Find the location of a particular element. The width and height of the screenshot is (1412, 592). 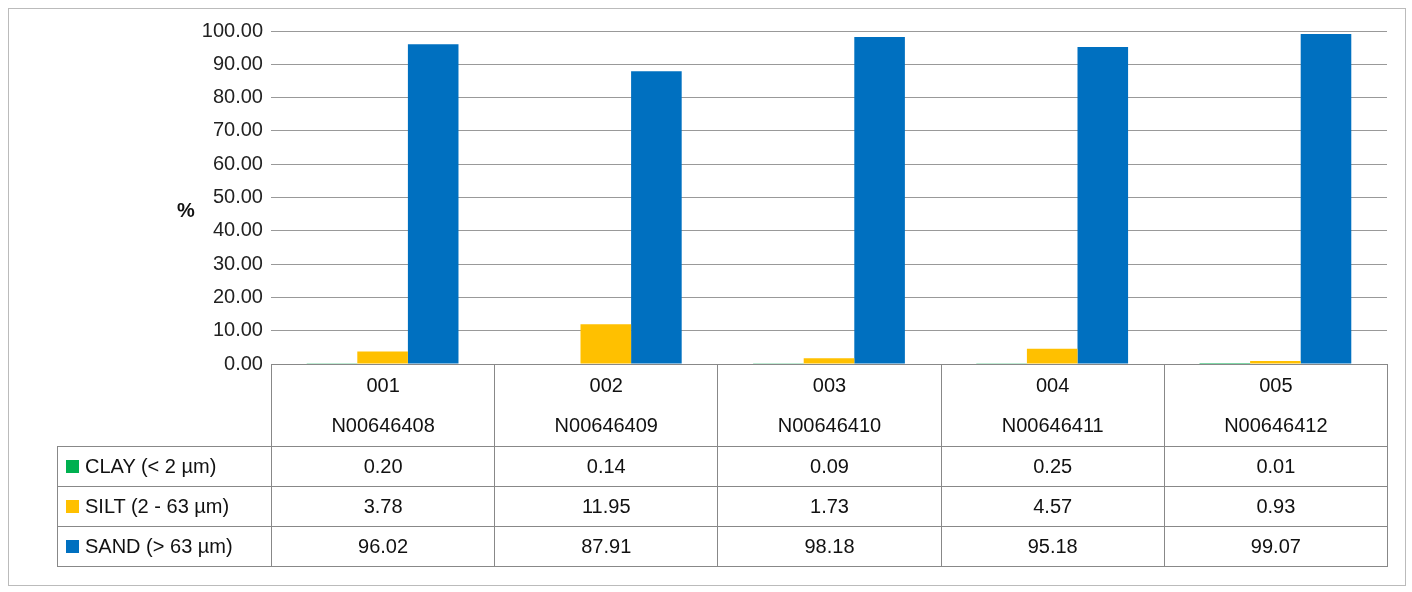

x-tick-label: 004 N00646411 is located at coordinates (1052, 405).